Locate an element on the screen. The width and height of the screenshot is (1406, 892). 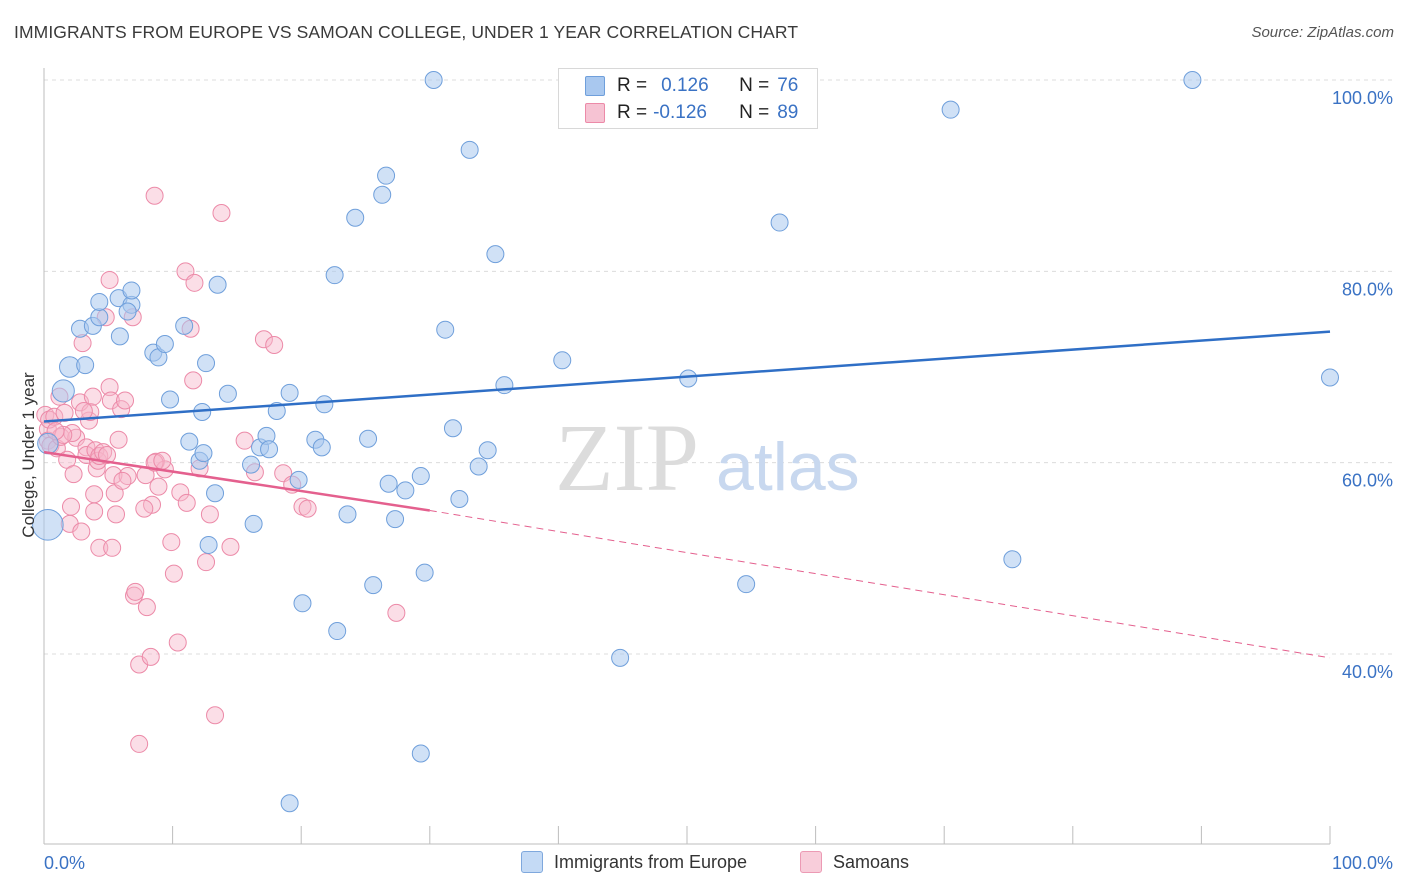
x-tick-label: 0.0% is located at coordinates (64, 863).